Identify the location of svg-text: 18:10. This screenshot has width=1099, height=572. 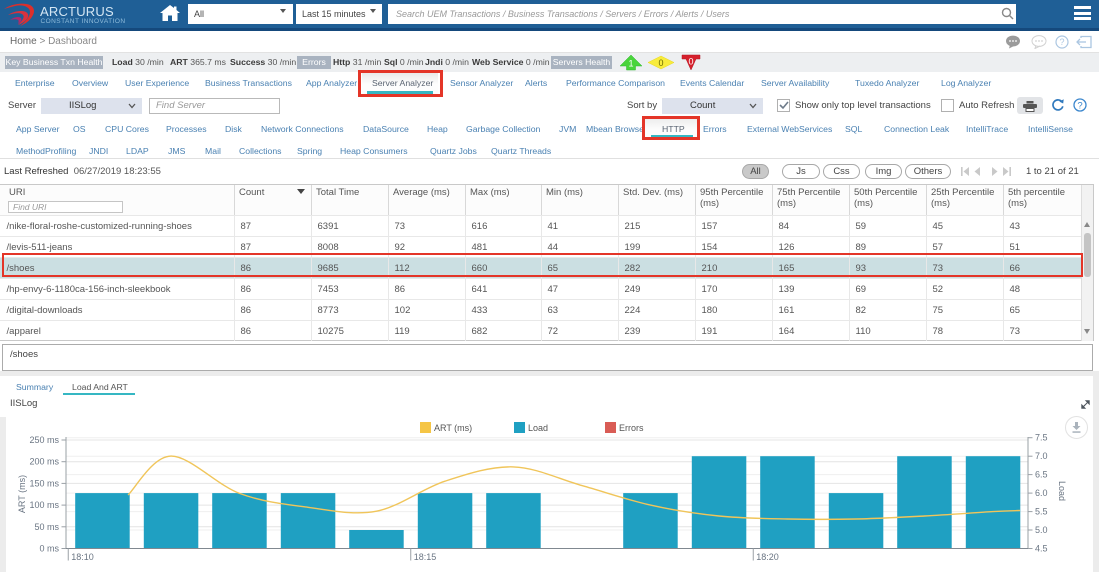
(82, 557).